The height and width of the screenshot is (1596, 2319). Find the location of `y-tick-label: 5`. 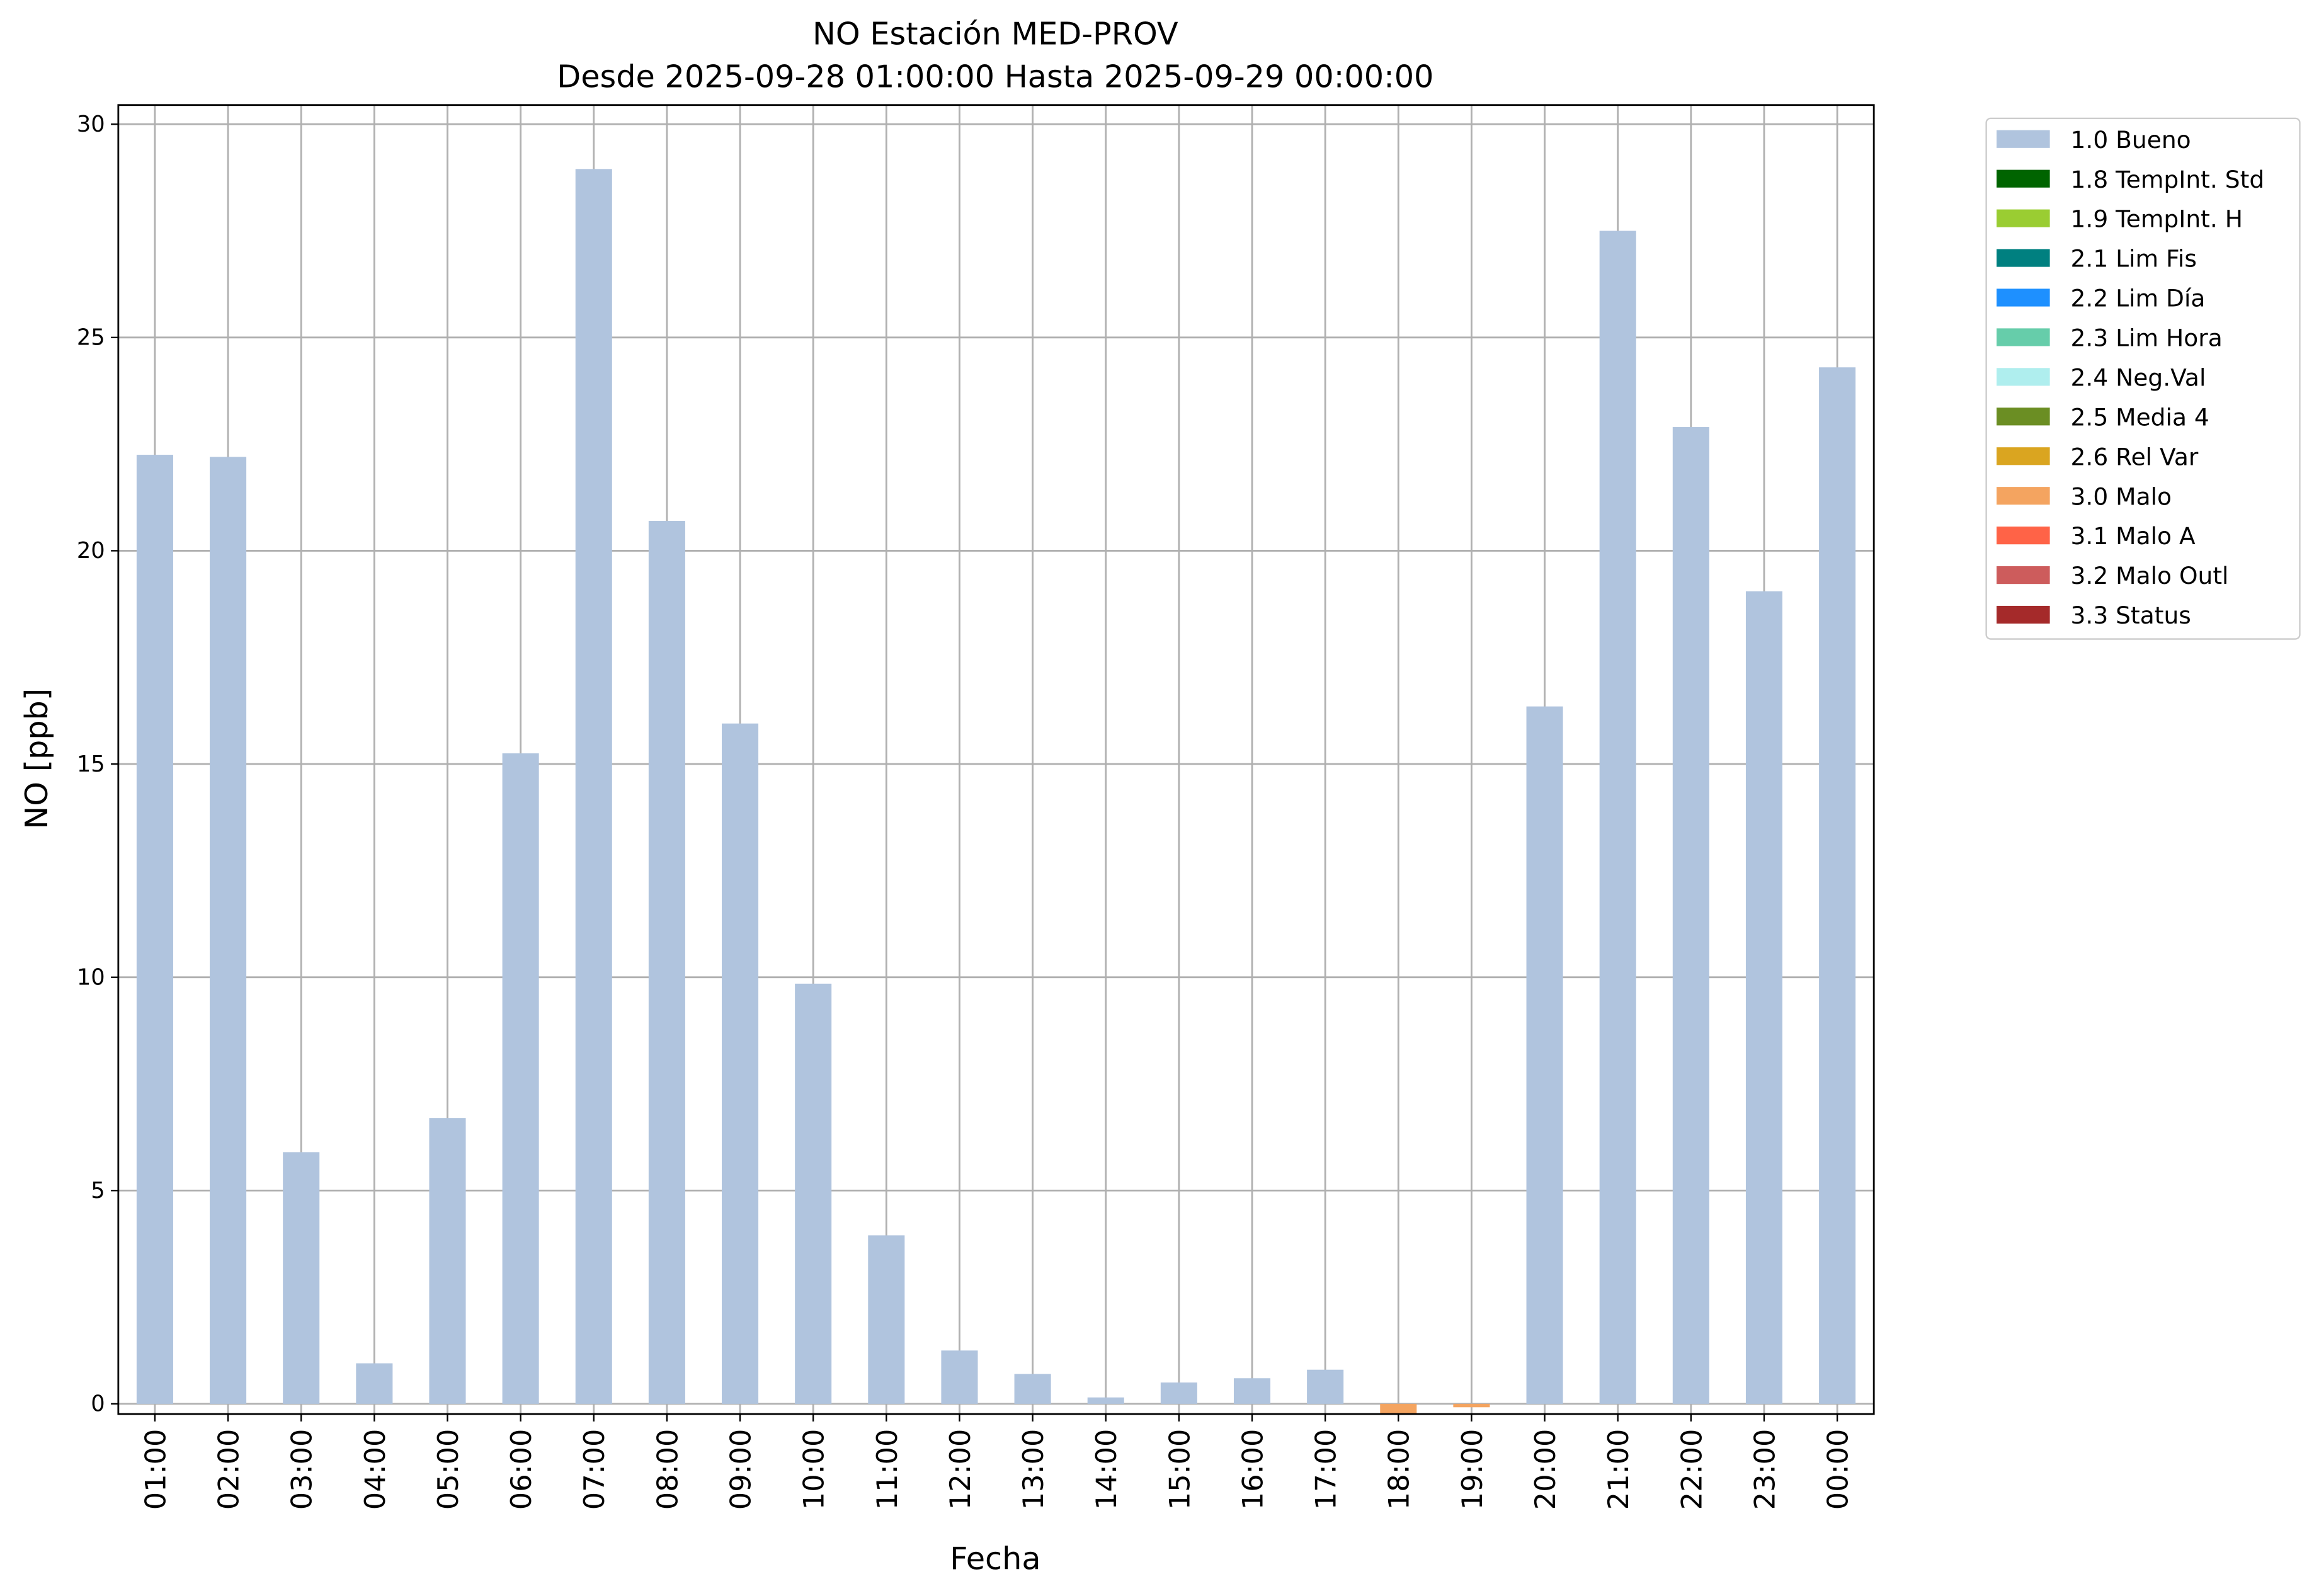

y-tick-label: 5 is located at coordinates (98, 1191).